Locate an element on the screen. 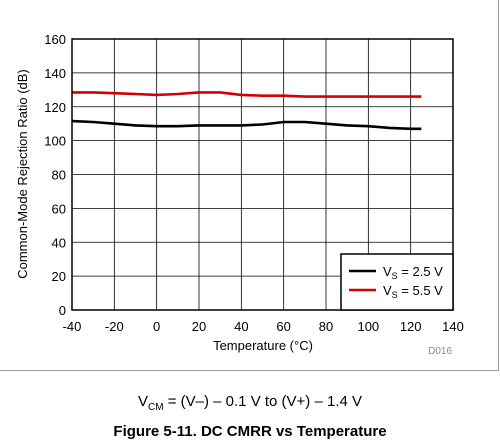 The image size is (500, 448). y-tick-labels: 0 20 40 60 80 100 120 140 160 is located at coordinates (55, 175).